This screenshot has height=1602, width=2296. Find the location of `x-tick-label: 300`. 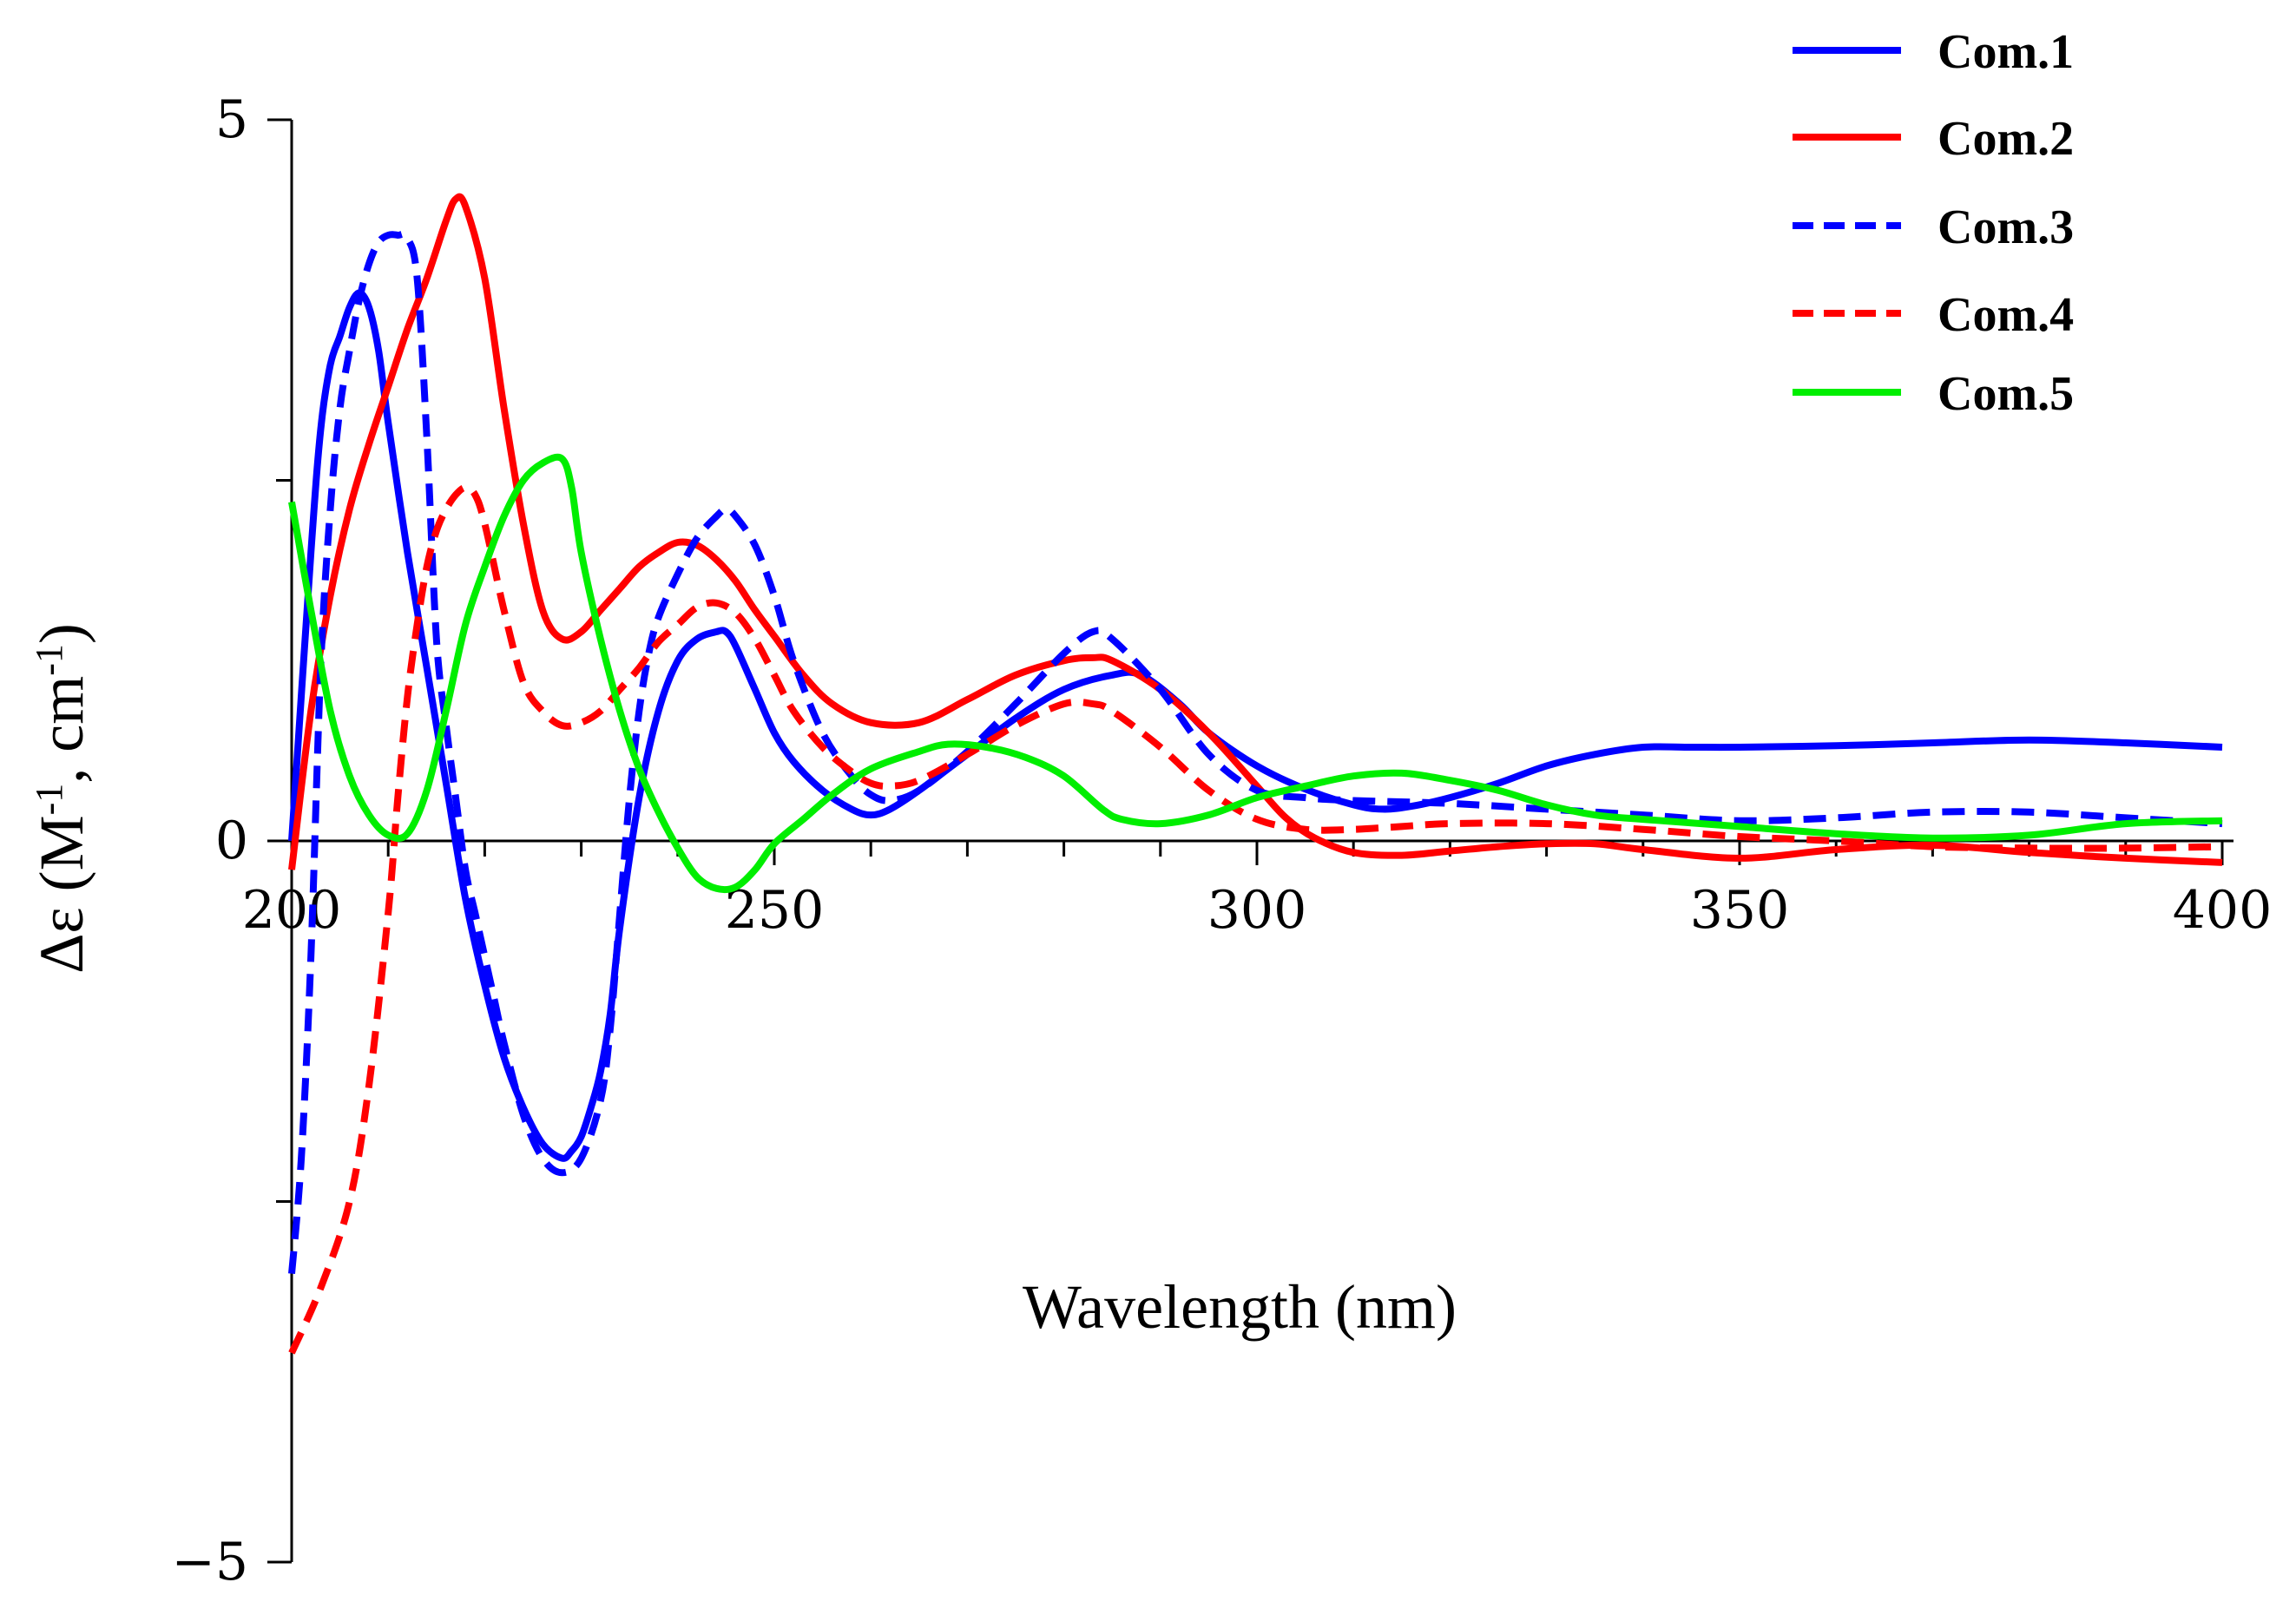

x-tick-label: 300 is located at coordinates (1257, 910).